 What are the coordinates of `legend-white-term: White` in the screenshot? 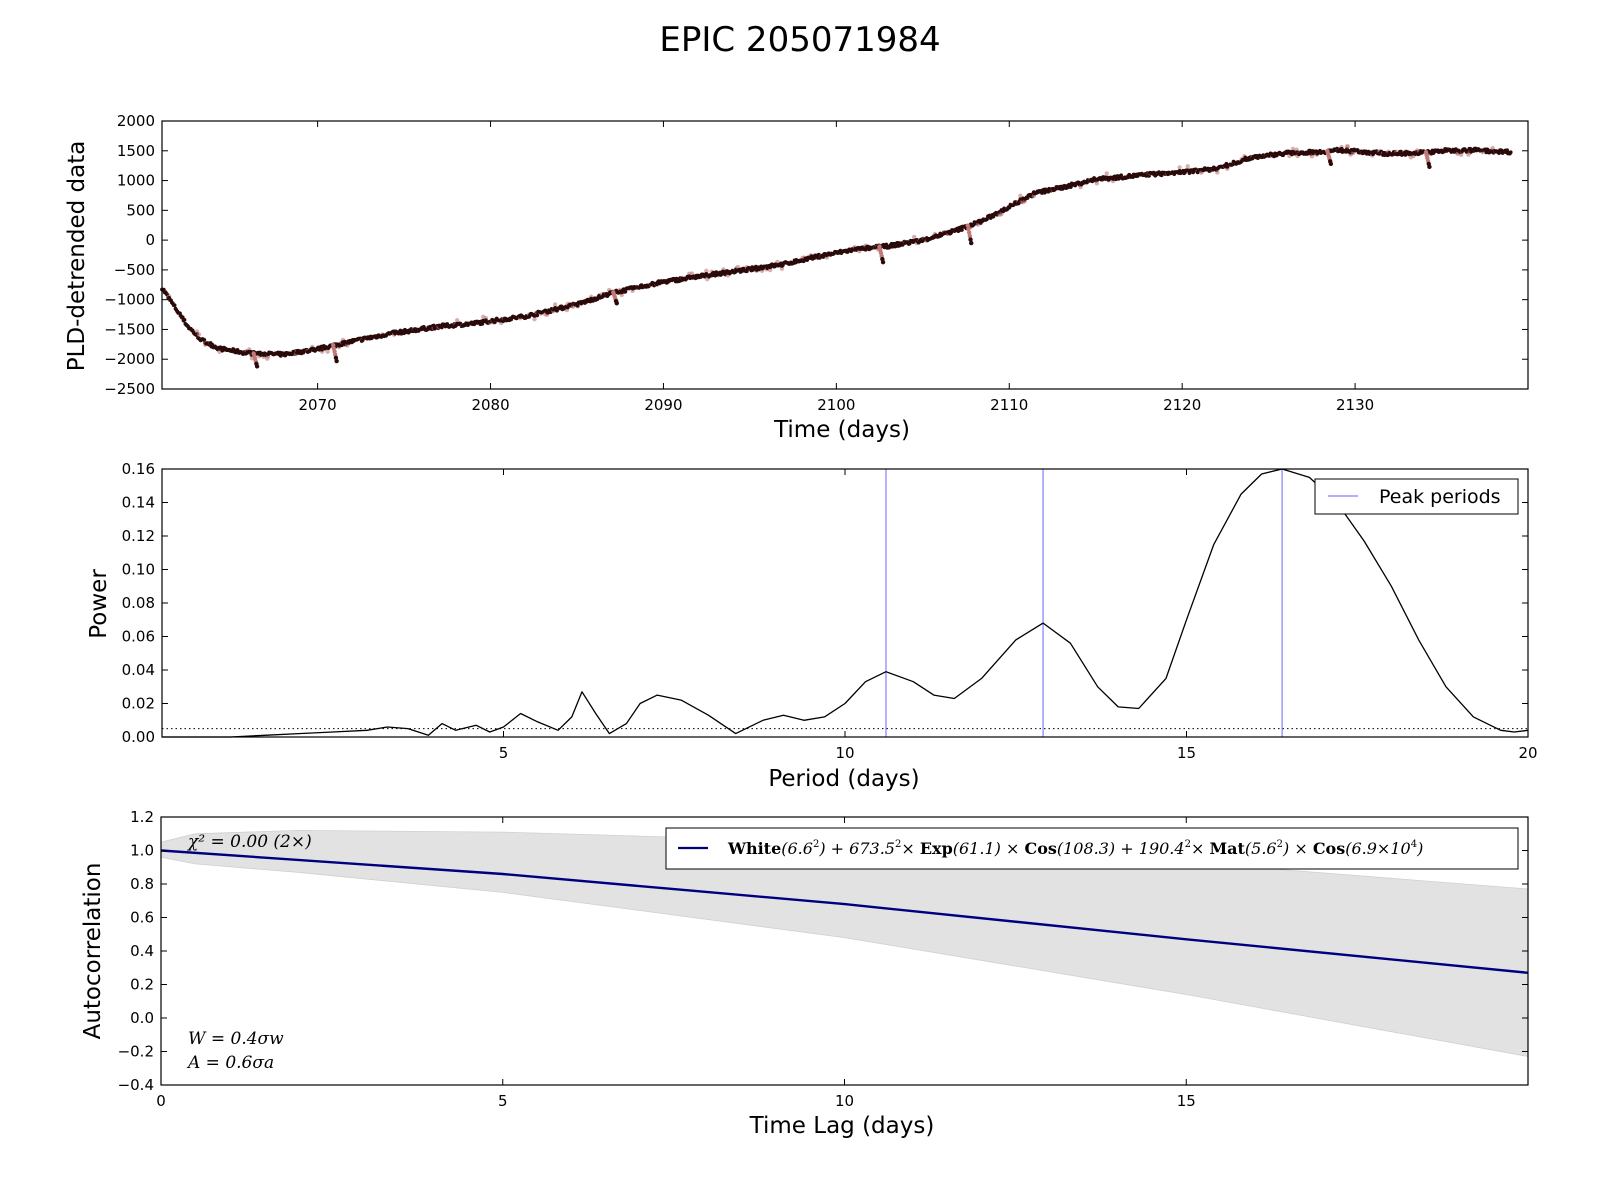 It's located at (754, 848).